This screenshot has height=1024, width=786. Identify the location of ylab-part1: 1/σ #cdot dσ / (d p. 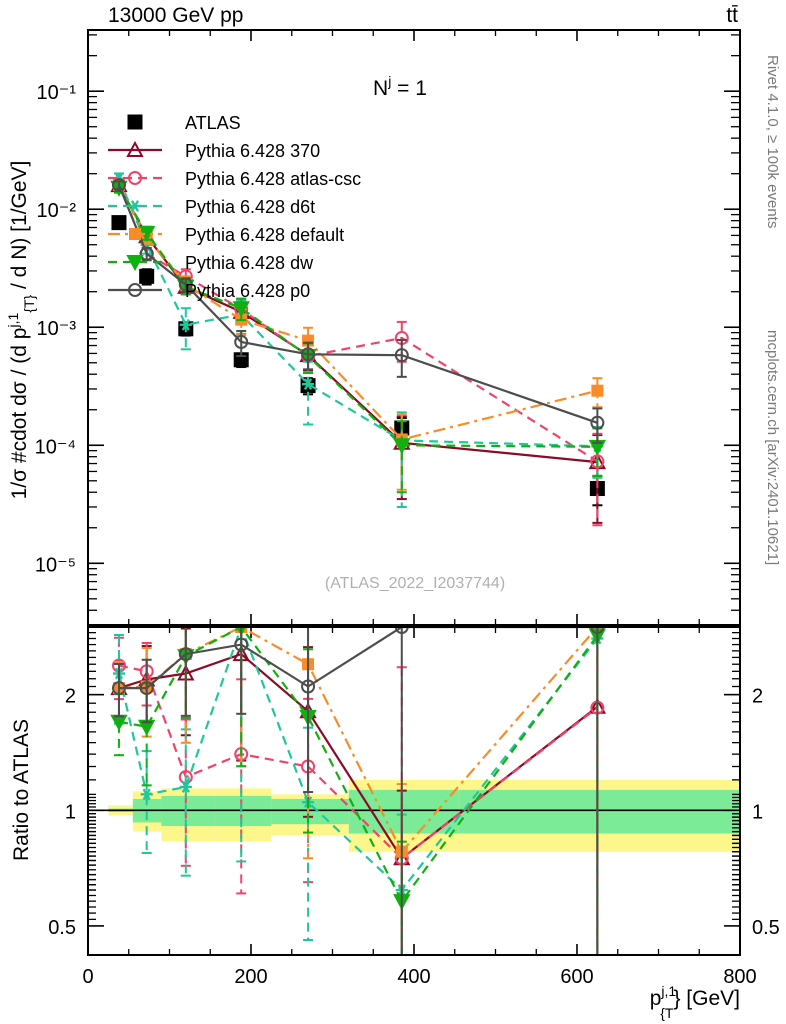
(19, 414).